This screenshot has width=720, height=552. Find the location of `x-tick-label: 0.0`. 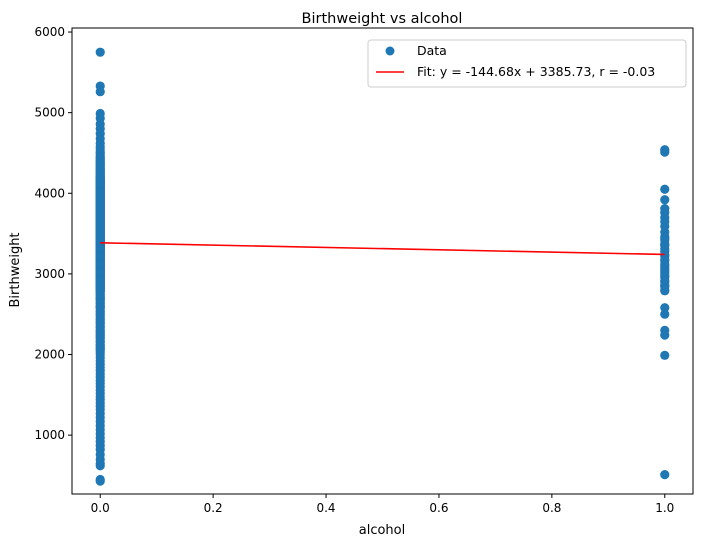

x-tick-label: 0.0 is located at coordinates (100, 508).